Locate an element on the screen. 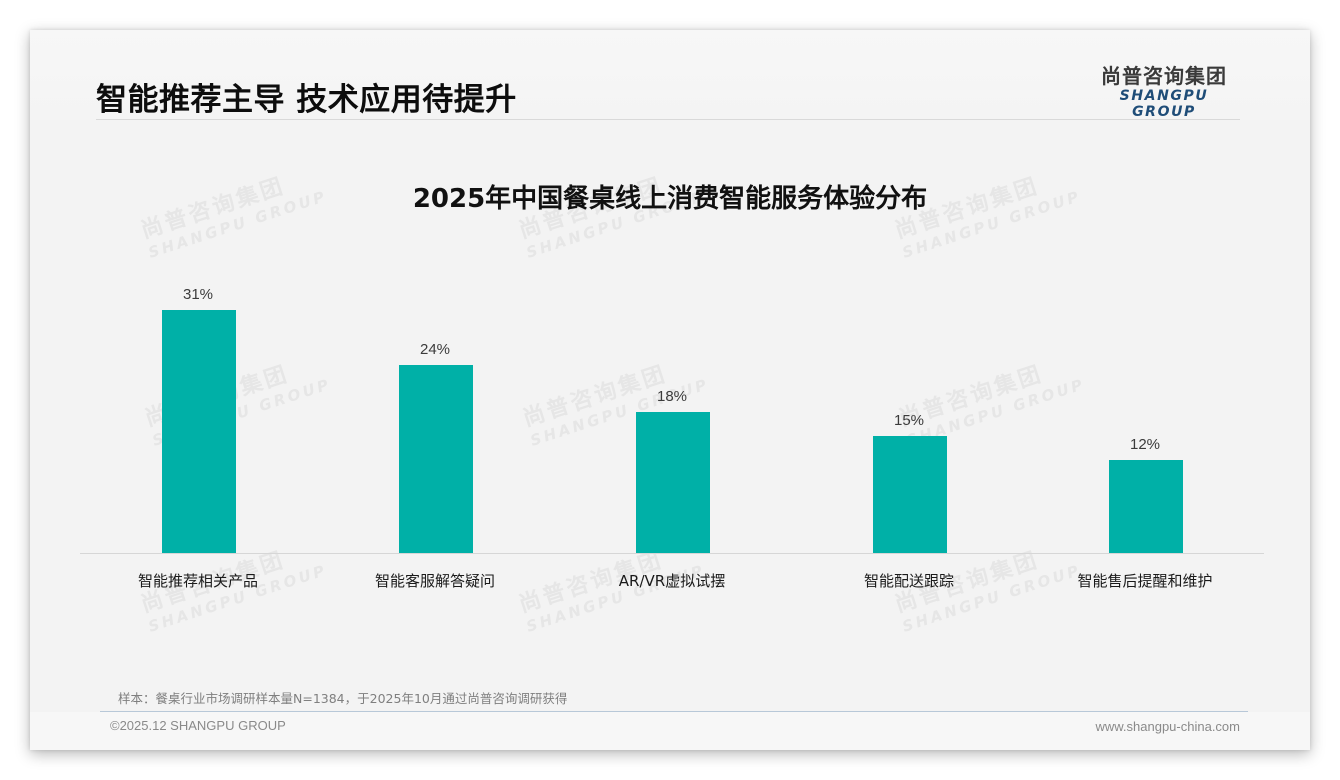 The width and height of the screenshot is (1340, 780). title-divider is located at coordinates (668, 119).